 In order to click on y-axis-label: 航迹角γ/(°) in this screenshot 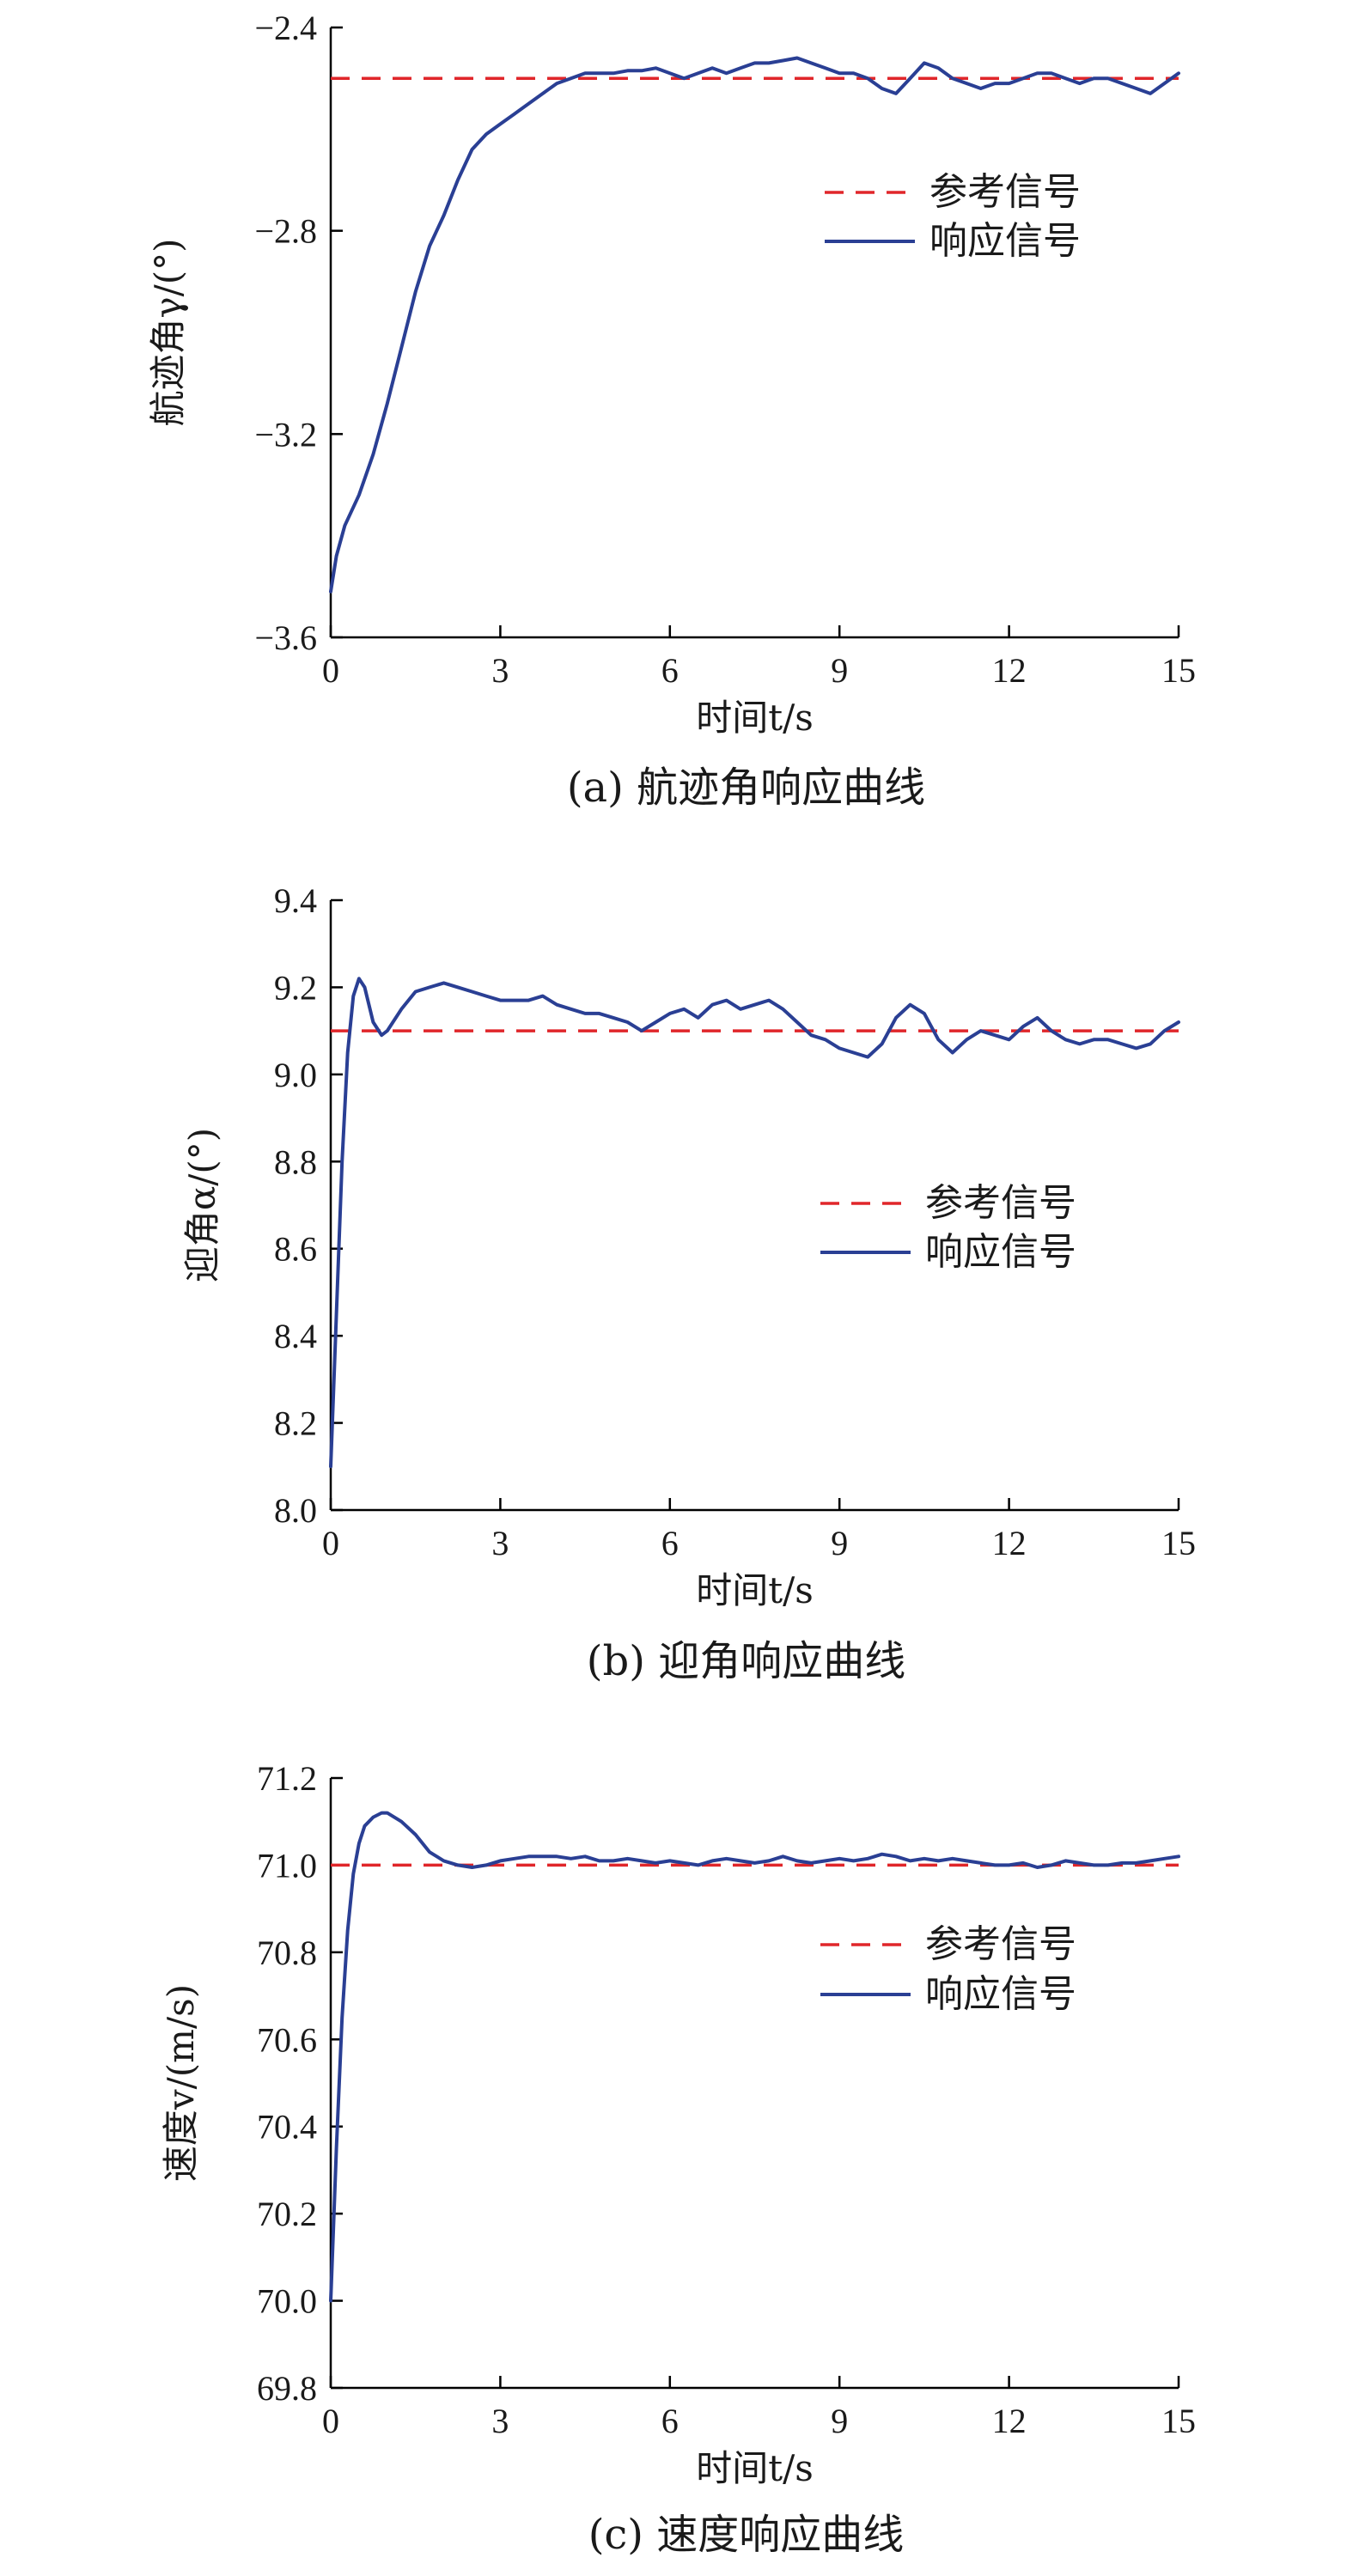, I will do `click(168, 332)`.